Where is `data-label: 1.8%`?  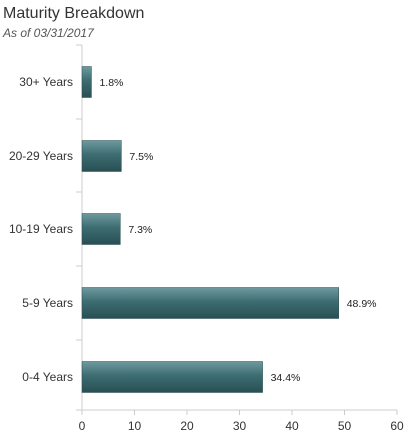 data-label: 1.8% is located at coordinates (111, 83).